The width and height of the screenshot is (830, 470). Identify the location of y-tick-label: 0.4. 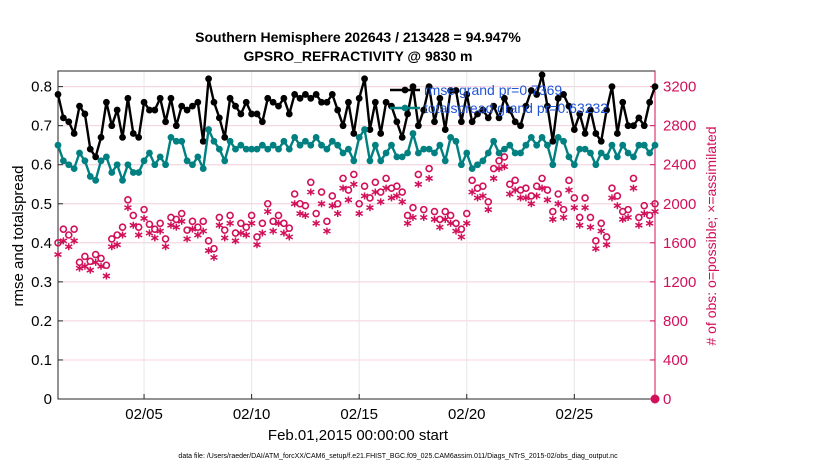
(41, 243).